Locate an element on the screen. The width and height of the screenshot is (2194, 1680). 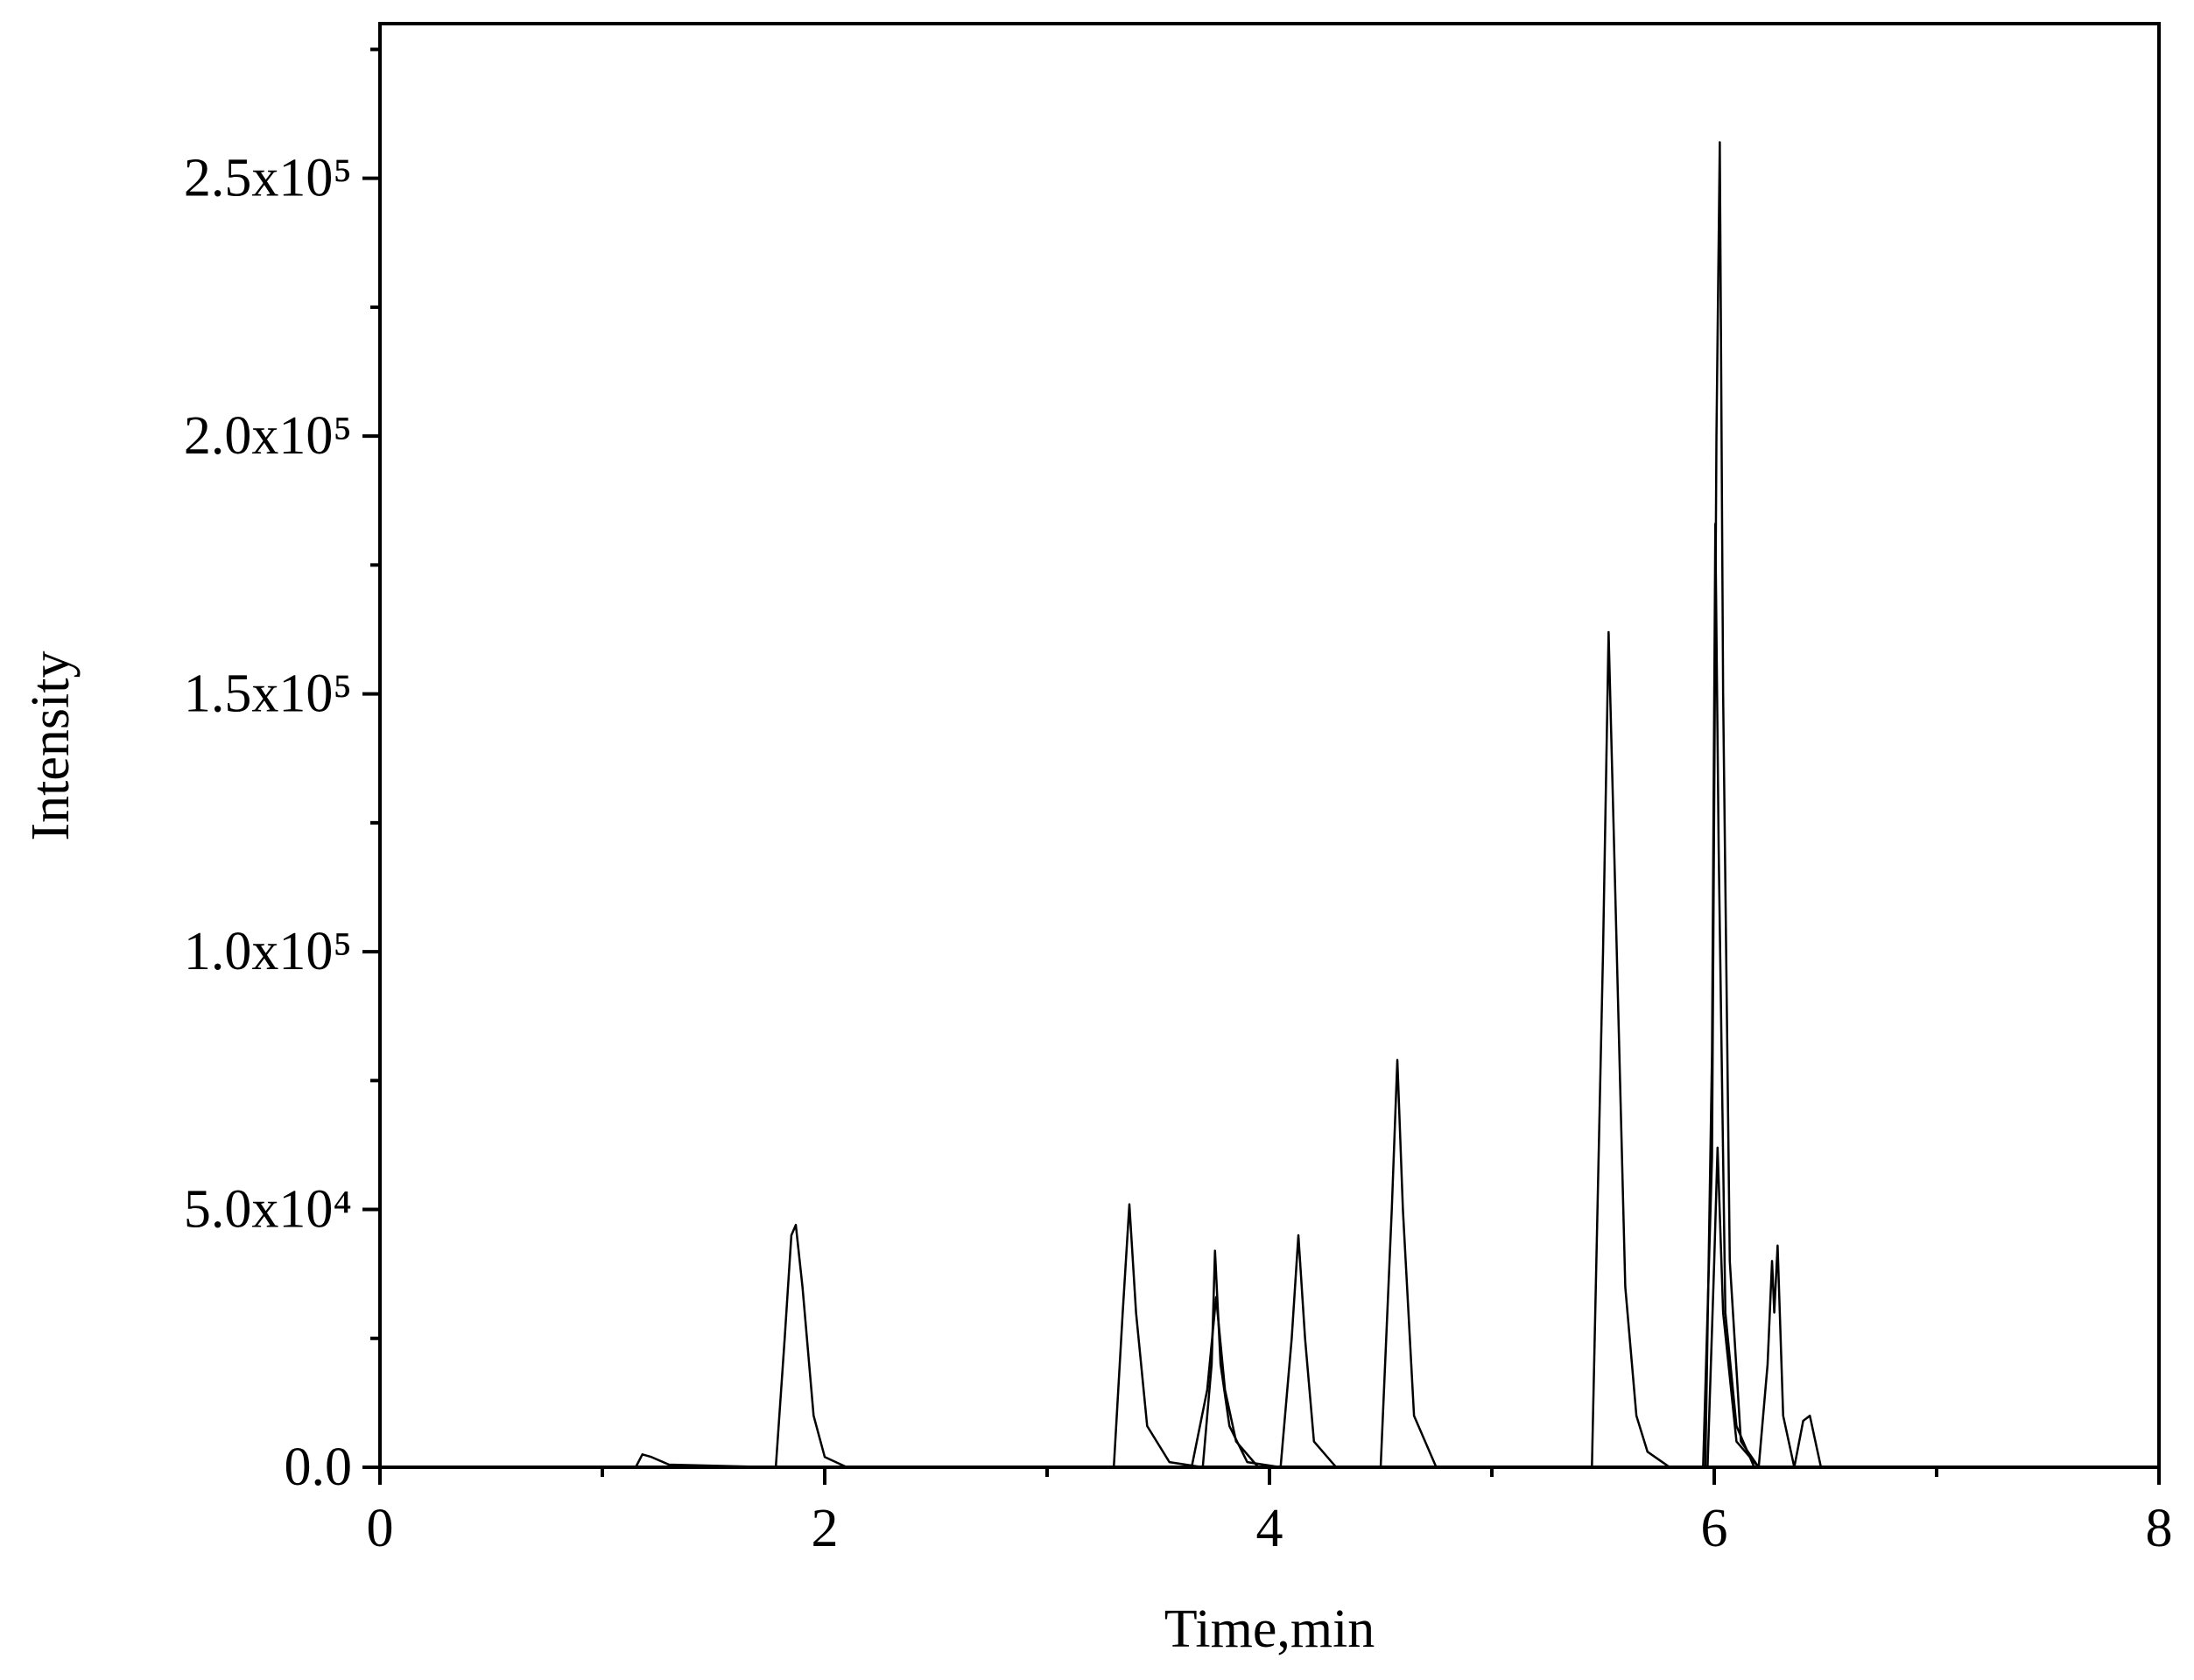
y-tick-label: 2.0x10⁵ is located at coordinates (268, 436).